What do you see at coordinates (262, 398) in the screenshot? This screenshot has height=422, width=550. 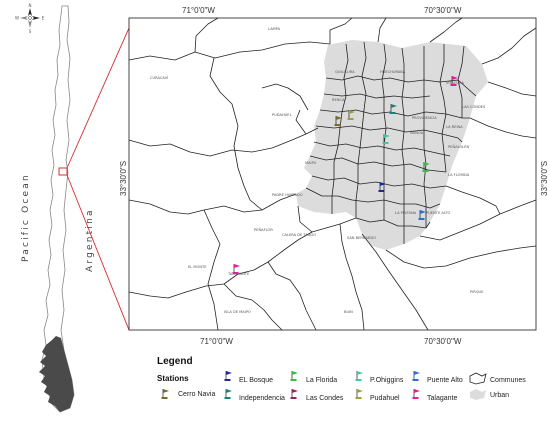 I see `svg-text: Independencia` at bounding box center [262, 398].